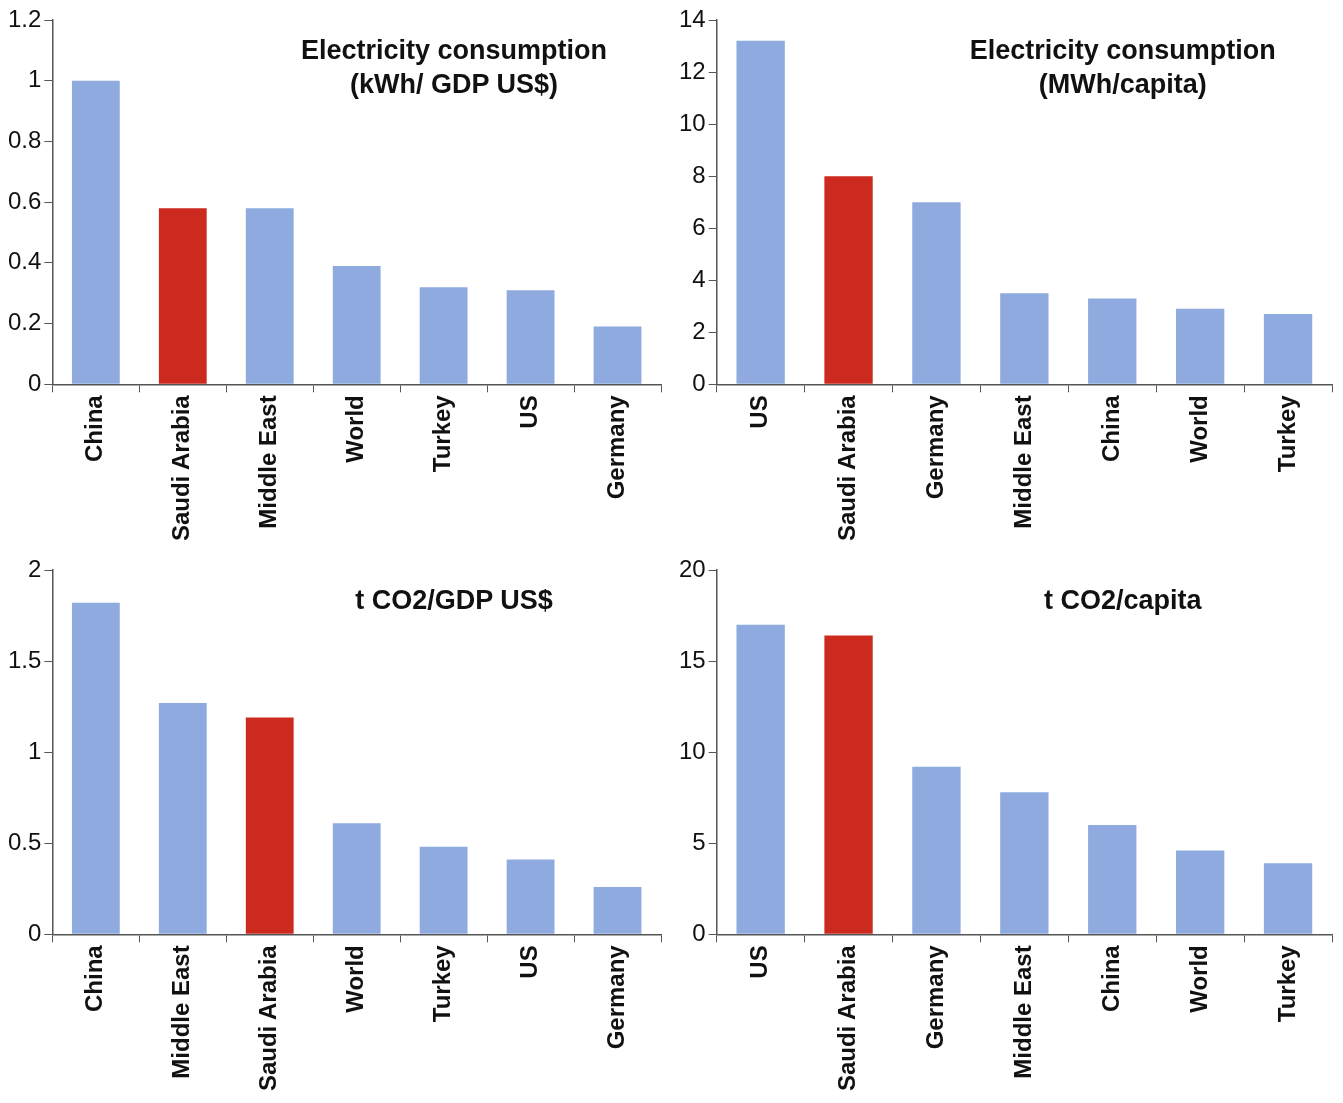  Describe the element at coordinates (699, 841) in the screenshot. I see `y-tick-label: 5` at that location.